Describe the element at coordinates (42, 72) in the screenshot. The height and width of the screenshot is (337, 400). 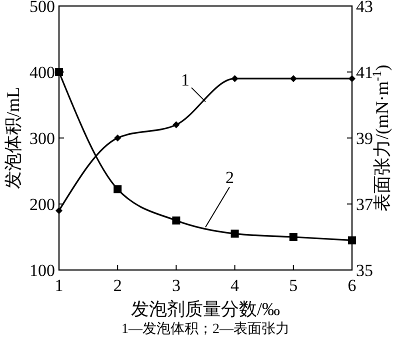
I see `y-tick-label: 400` at that location.